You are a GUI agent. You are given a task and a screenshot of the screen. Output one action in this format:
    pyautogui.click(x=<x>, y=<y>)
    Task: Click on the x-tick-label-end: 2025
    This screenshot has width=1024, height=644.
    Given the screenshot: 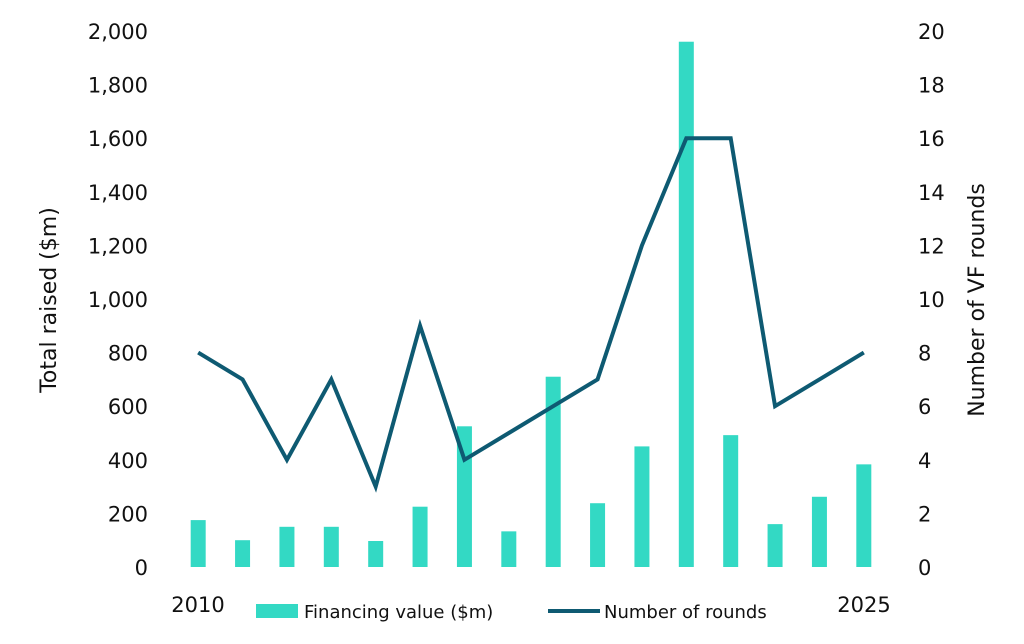 What is the action you would take?
    pyautogui.click(x=863, y=605)
    